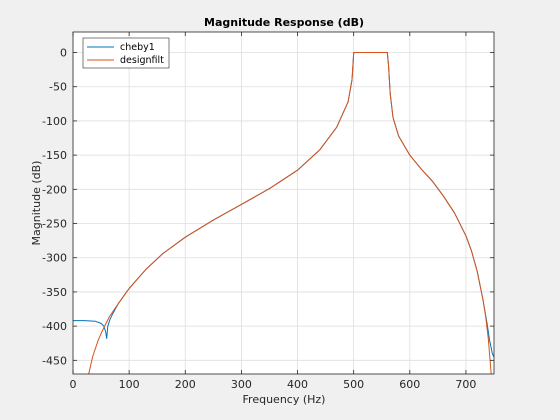 Image resolution: width=560 pixels, height=420 pixels. I want to click on y-tick-label: -150, so click(54, 155).